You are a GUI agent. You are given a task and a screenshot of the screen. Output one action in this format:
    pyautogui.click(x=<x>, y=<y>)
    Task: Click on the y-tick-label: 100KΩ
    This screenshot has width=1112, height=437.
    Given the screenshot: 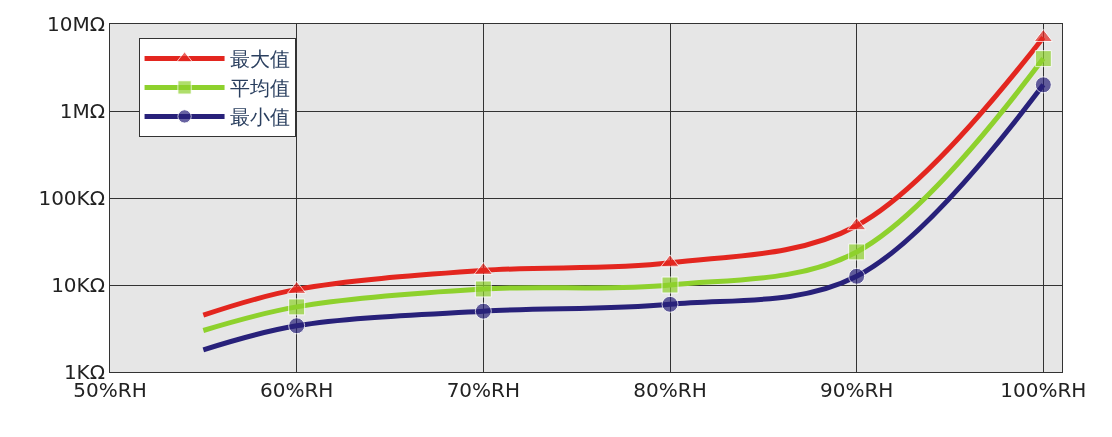 What is the action you would take?
    pyautogui.click(x=71, y=198)
    